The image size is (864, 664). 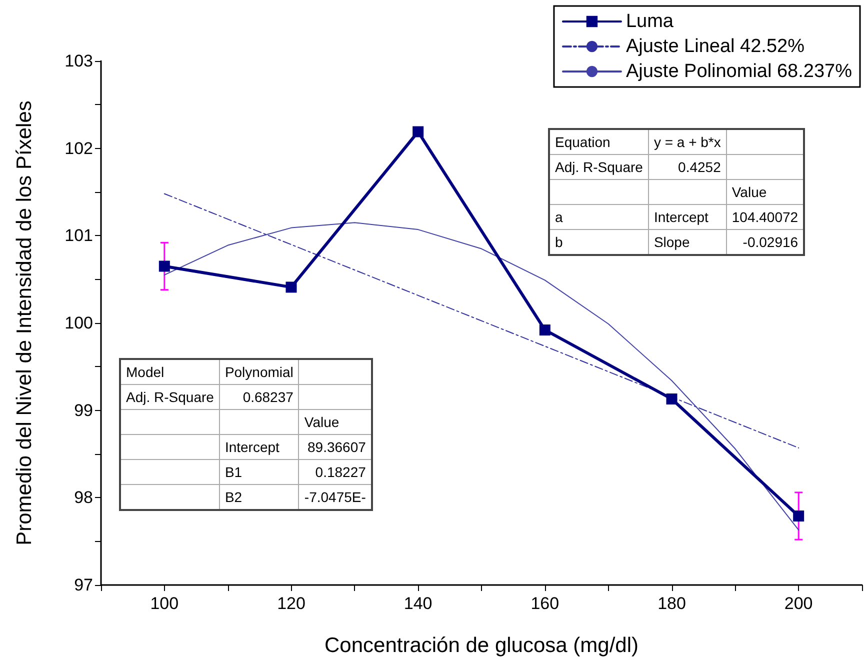 What do you see at coordinates (78, 236) in the screenshot?
I see `y-tick-label: 101` at bounding box center [78, 236].